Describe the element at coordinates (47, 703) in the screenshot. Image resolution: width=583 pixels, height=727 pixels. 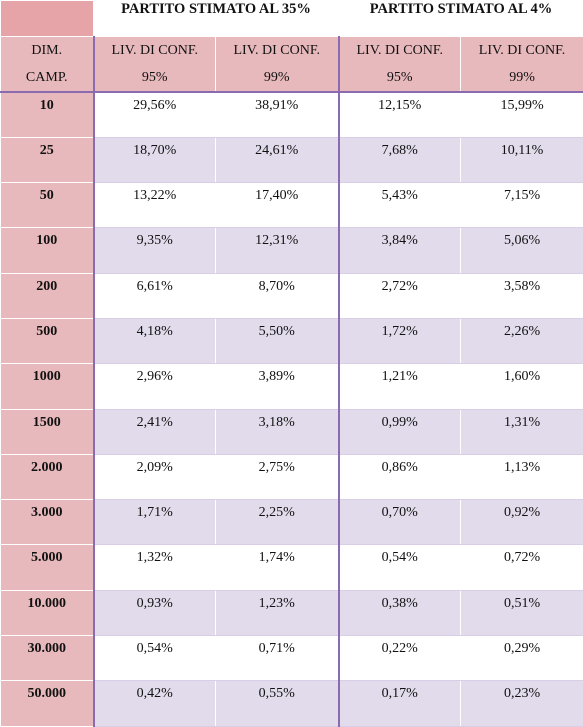
I see `sample-size-cell: 50.000` at that location.